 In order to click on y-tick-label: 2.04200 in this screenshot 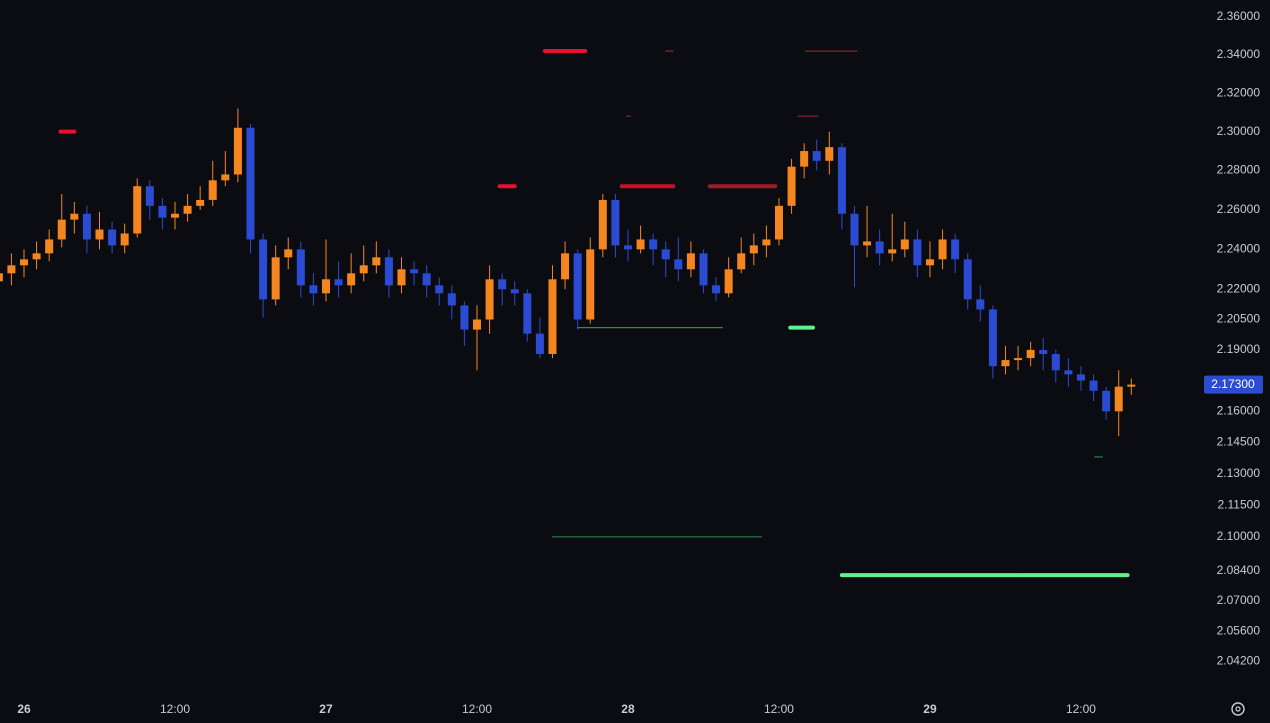, I will do `click(1239, 661)`.